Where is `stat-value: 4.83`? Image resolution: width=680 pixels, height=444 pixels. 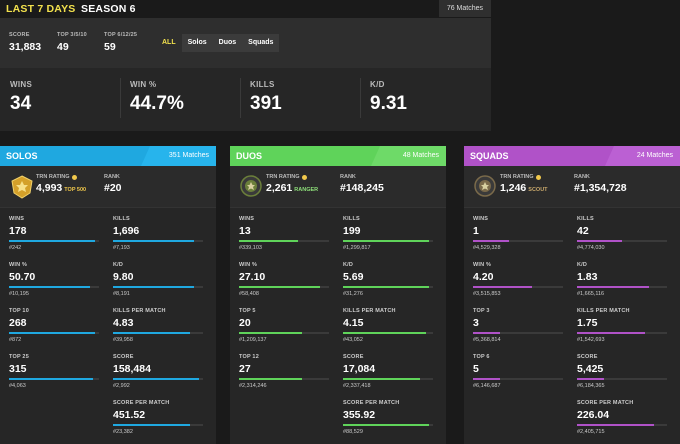
stat-value: 4.83 is located at coordinates (123, 323).